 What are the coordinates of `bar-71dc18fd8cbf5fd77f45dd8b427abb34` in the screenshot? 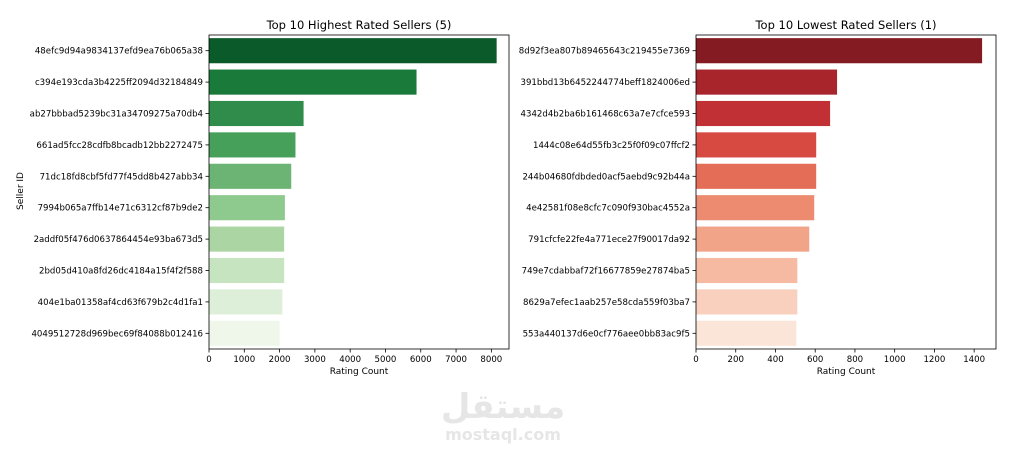 It's located at (250, 176).